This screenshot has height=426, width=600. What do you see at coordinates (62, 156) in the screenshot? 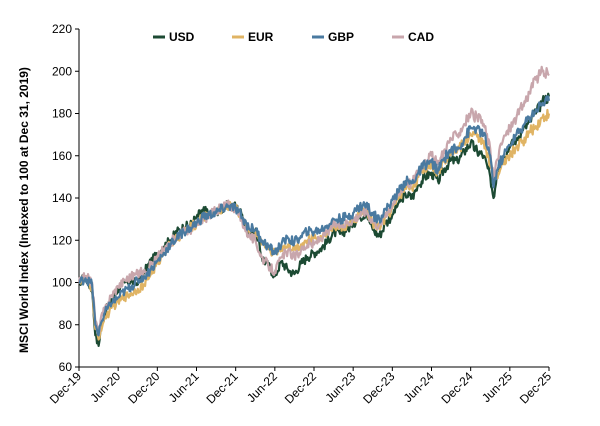
I see `y-tick-label: 160` at bounding box center [62, 156].